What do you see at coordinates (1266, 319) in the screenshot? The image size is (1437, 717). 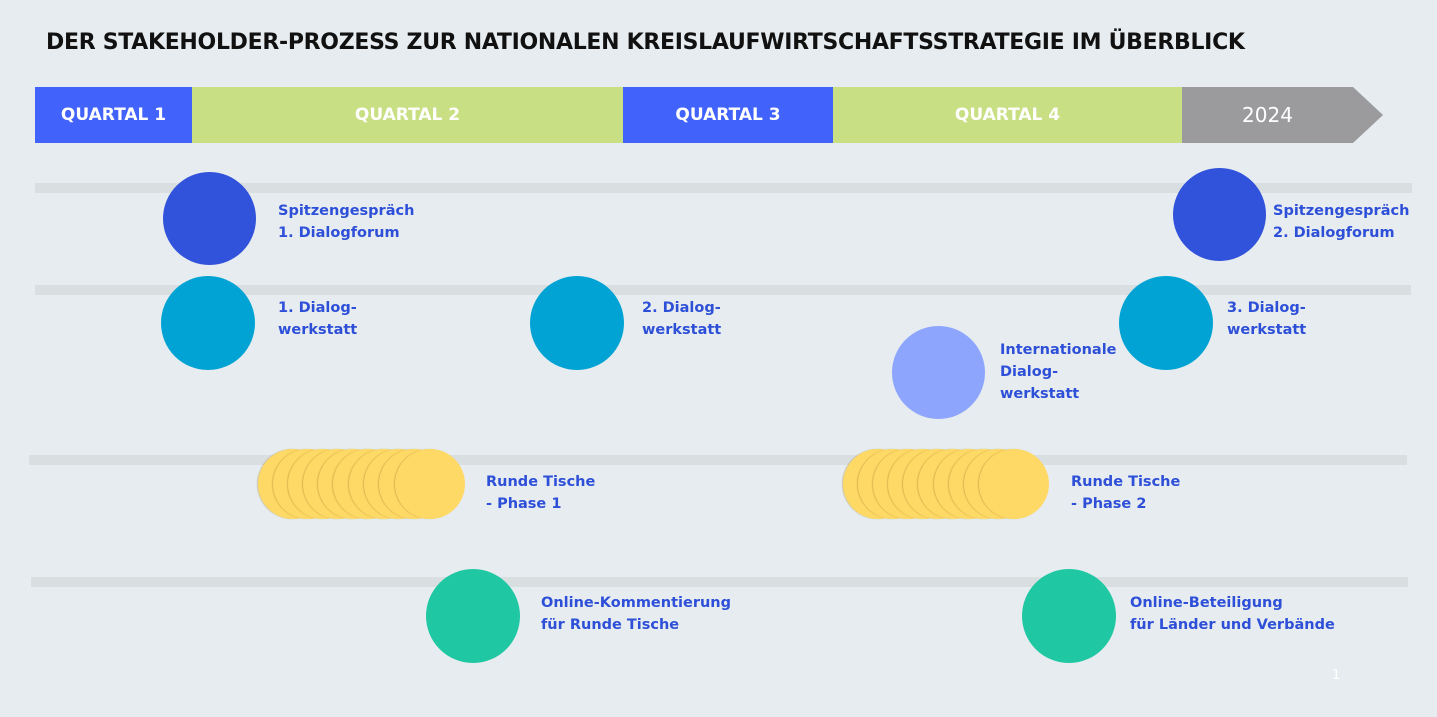 I see `dialogwerkstatt-3-label: 3. Dialog- werkstatt` at bounding box center [1266, 319].